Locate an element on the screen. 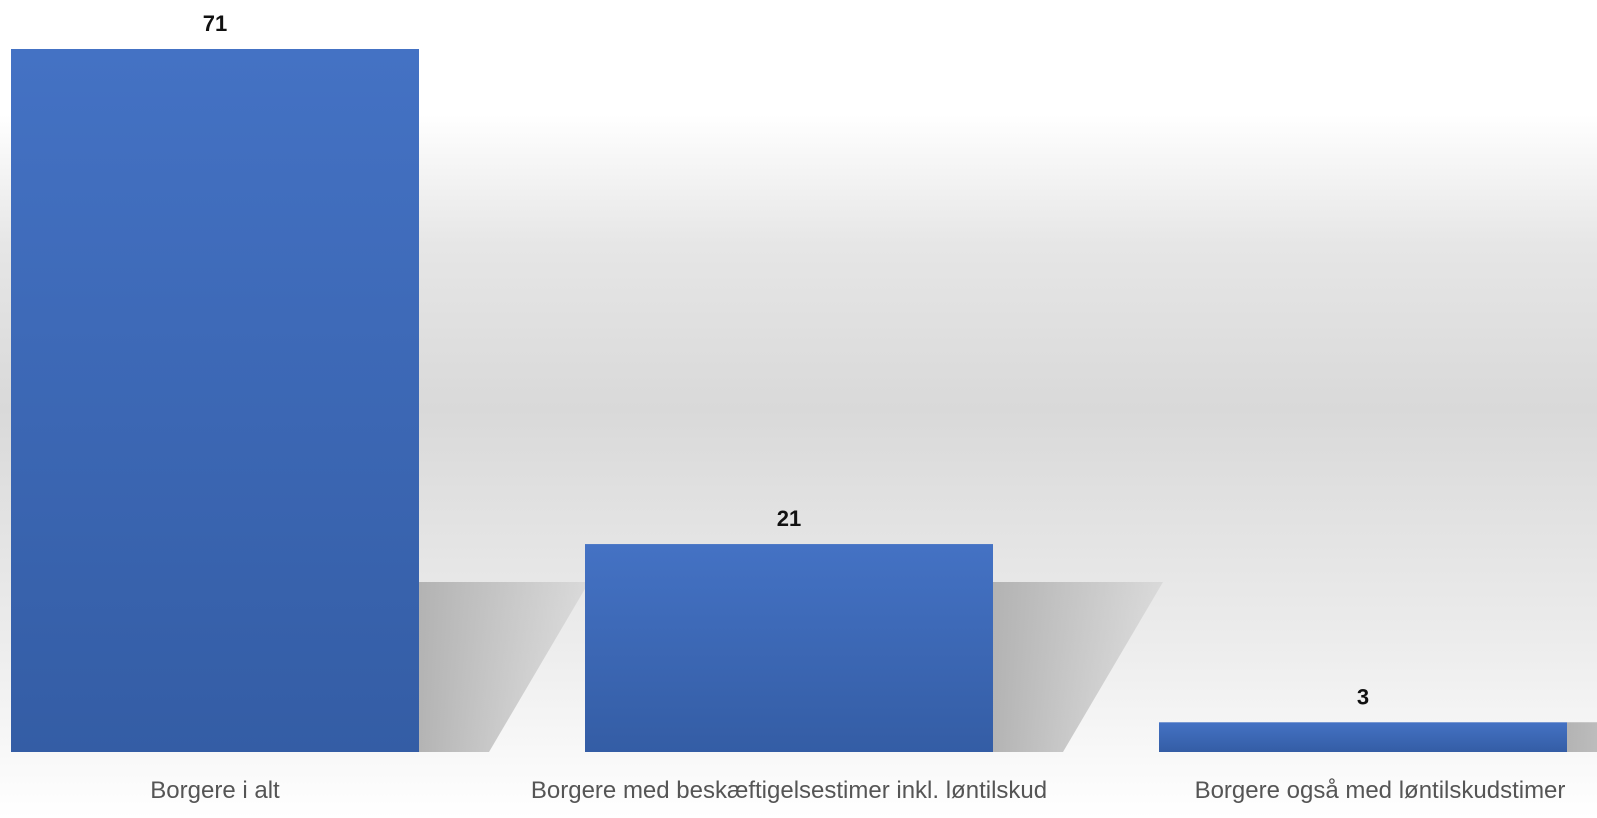  category-label: Borgere også med løntilskudstimer is located at coordinates (1380, 790).